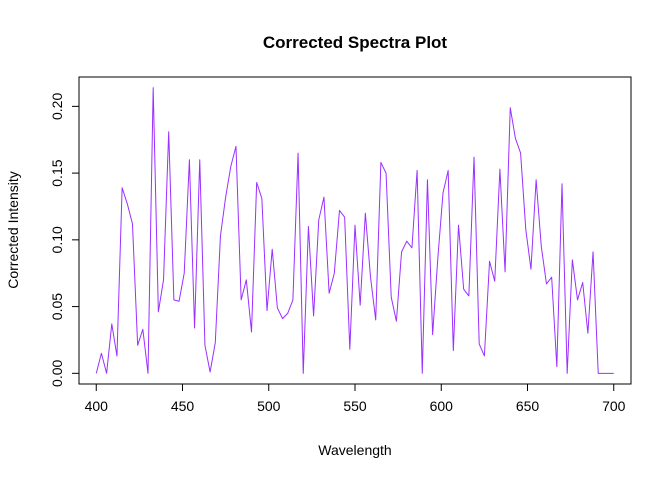 The height and width of the screenshot is (480, 672). Describe the element at coordinates (355, 406) in the screenshot. I see `x-tick-label: 550` at that location.